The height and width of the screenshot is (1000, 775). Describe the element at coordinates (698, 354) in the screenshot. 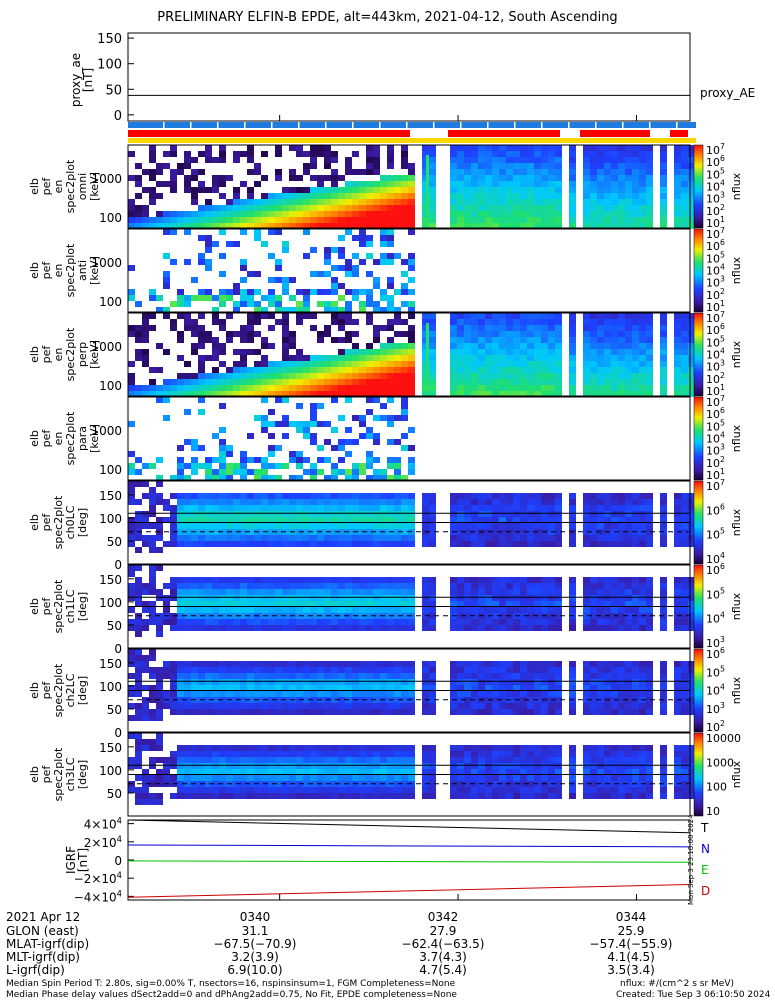

I see `colorbar` at that location.